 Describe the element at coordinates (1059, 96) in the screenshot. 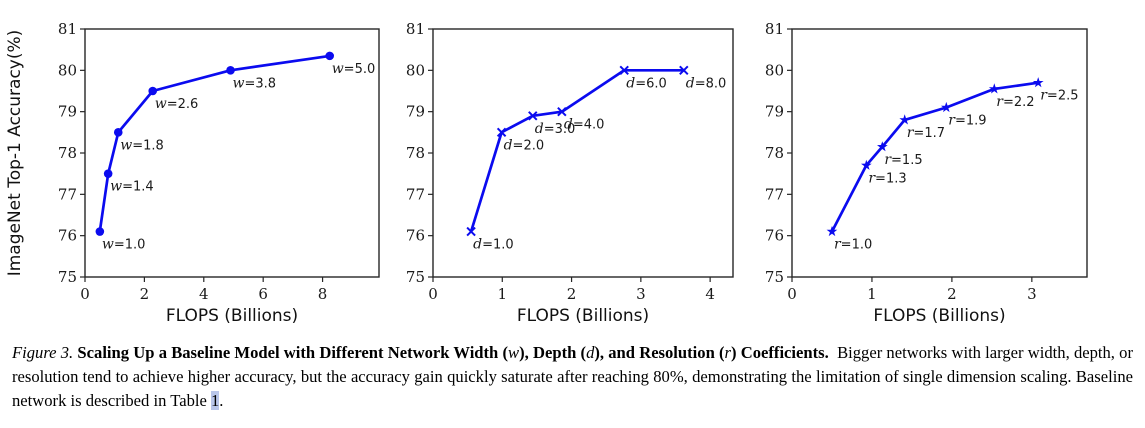

I see `point-label: r=2.5` at that location.